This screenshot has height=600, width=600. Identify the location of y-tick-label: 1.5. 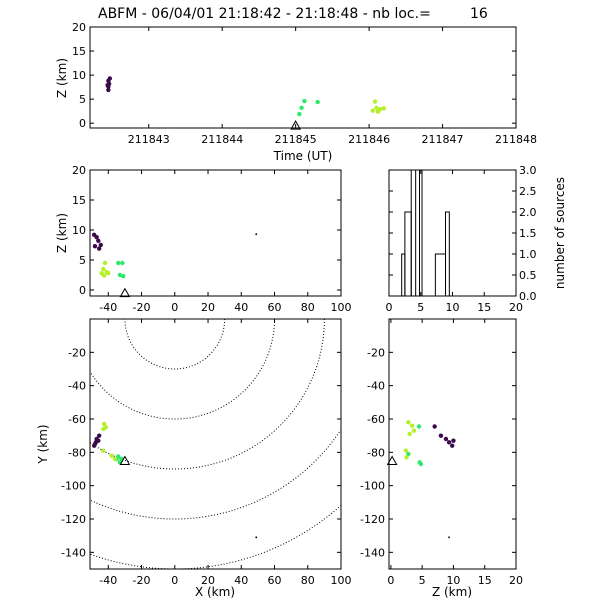
(528, 233).